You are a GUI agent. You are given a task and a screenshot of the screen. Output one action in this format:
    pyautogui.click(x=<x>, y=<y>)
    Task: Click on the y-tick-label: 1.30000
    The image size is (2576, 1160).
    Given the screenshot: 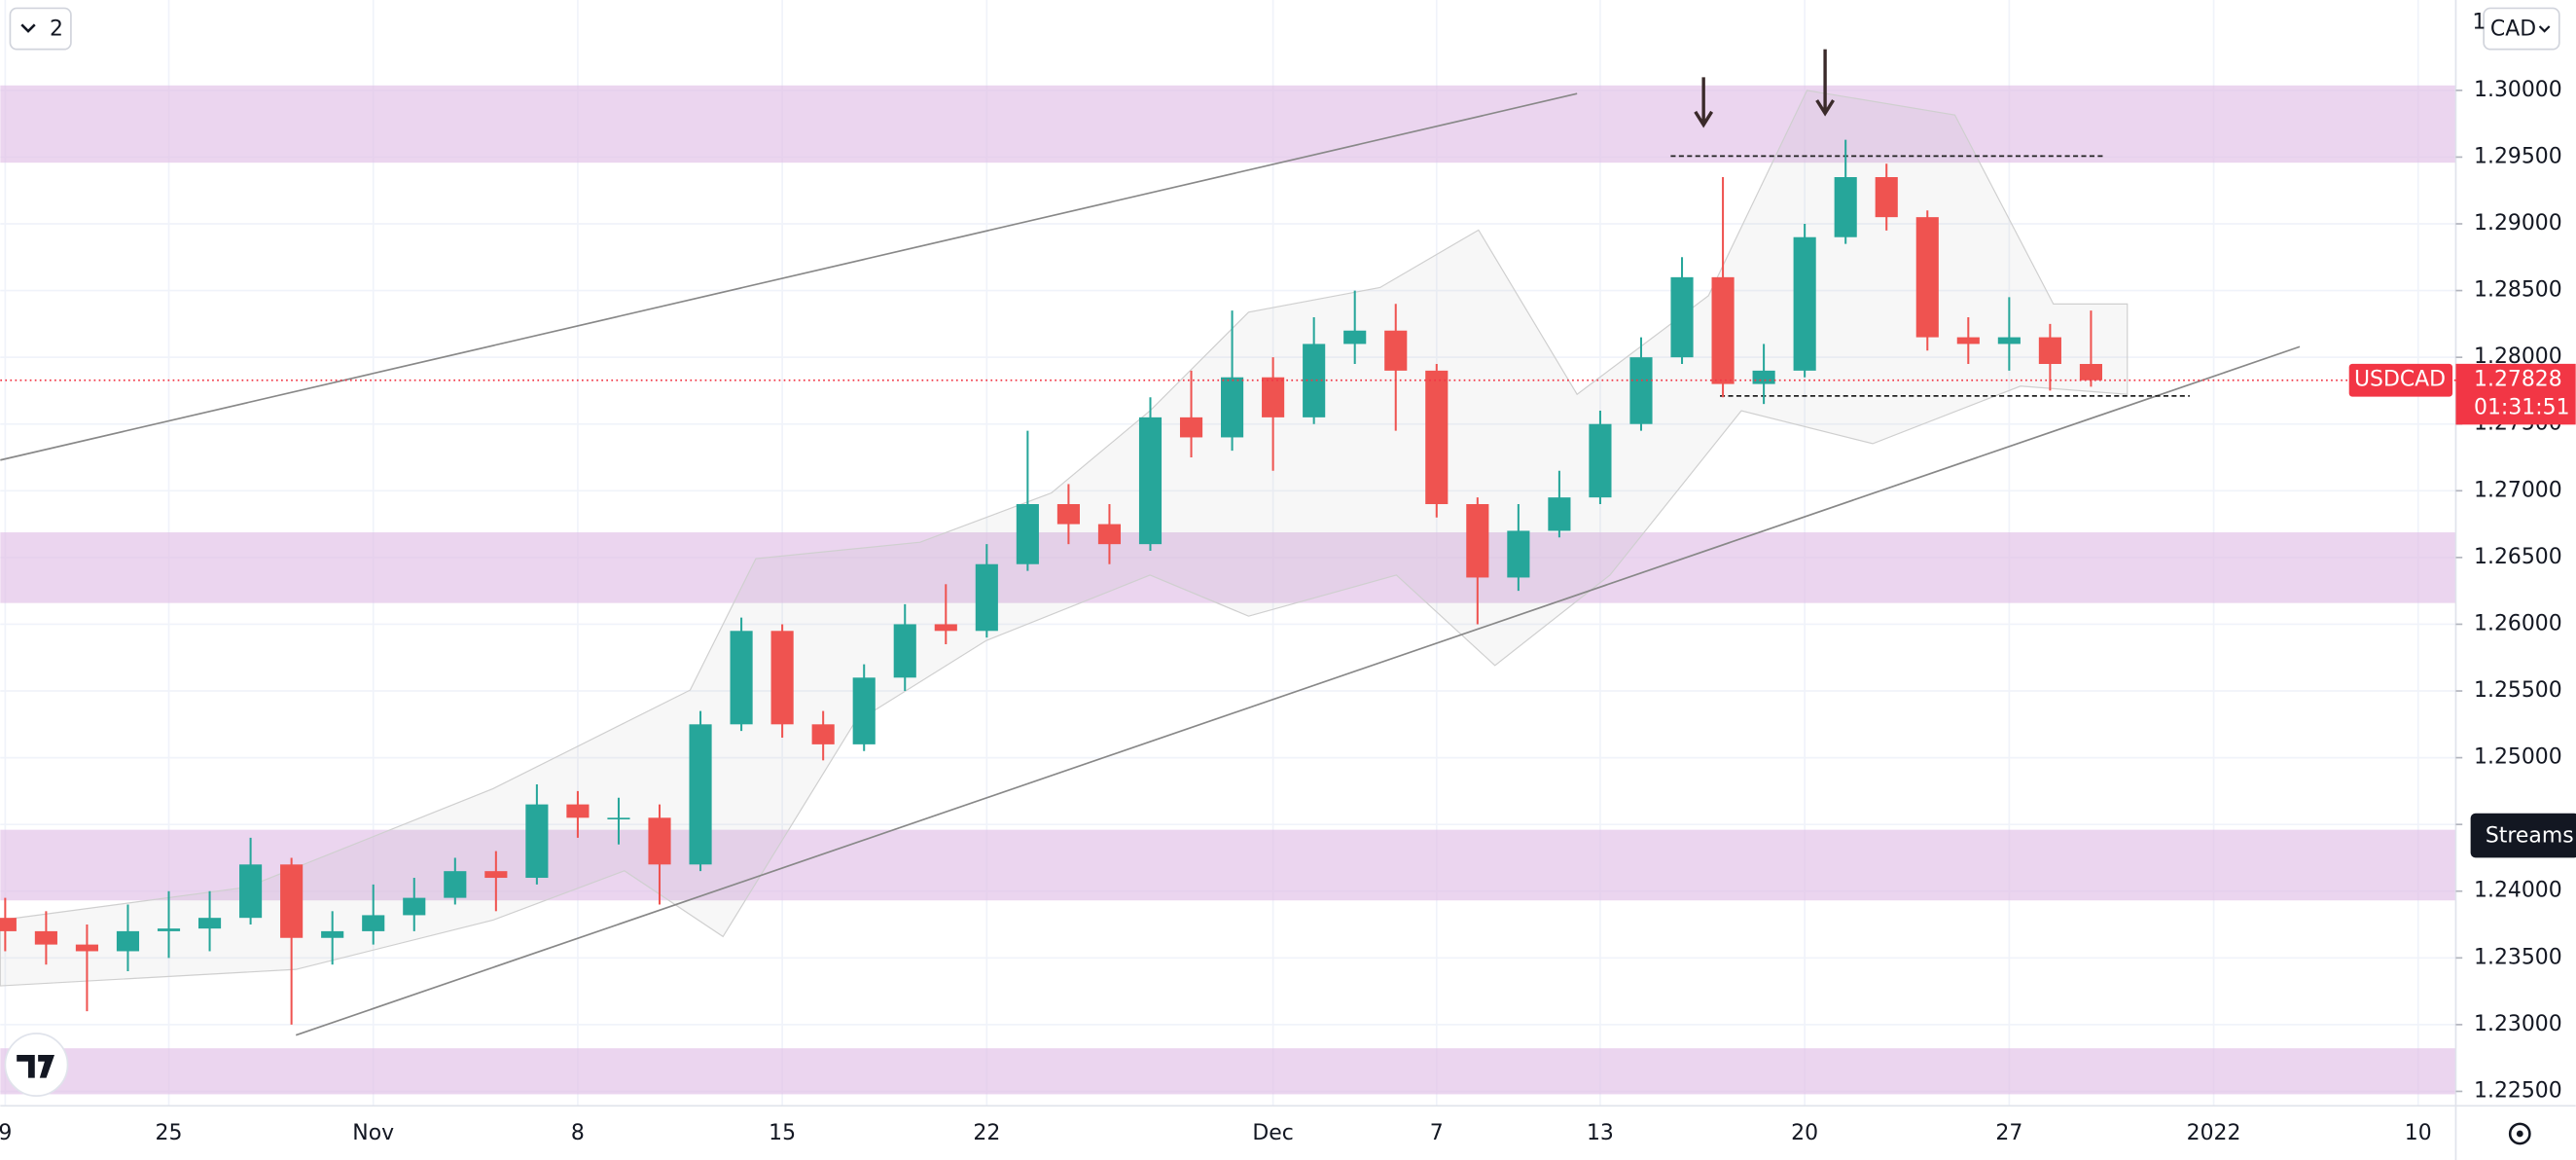 What is the action you would take?
    pyautogui.click(x=2518, y=90)
    